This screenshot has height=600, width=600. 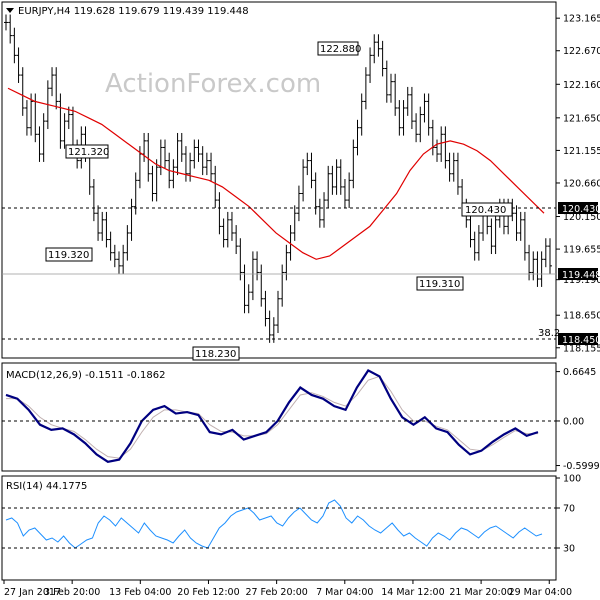 I want to click on time-tick-label: 3 Feb 20:00, so click(x=72, y=592).